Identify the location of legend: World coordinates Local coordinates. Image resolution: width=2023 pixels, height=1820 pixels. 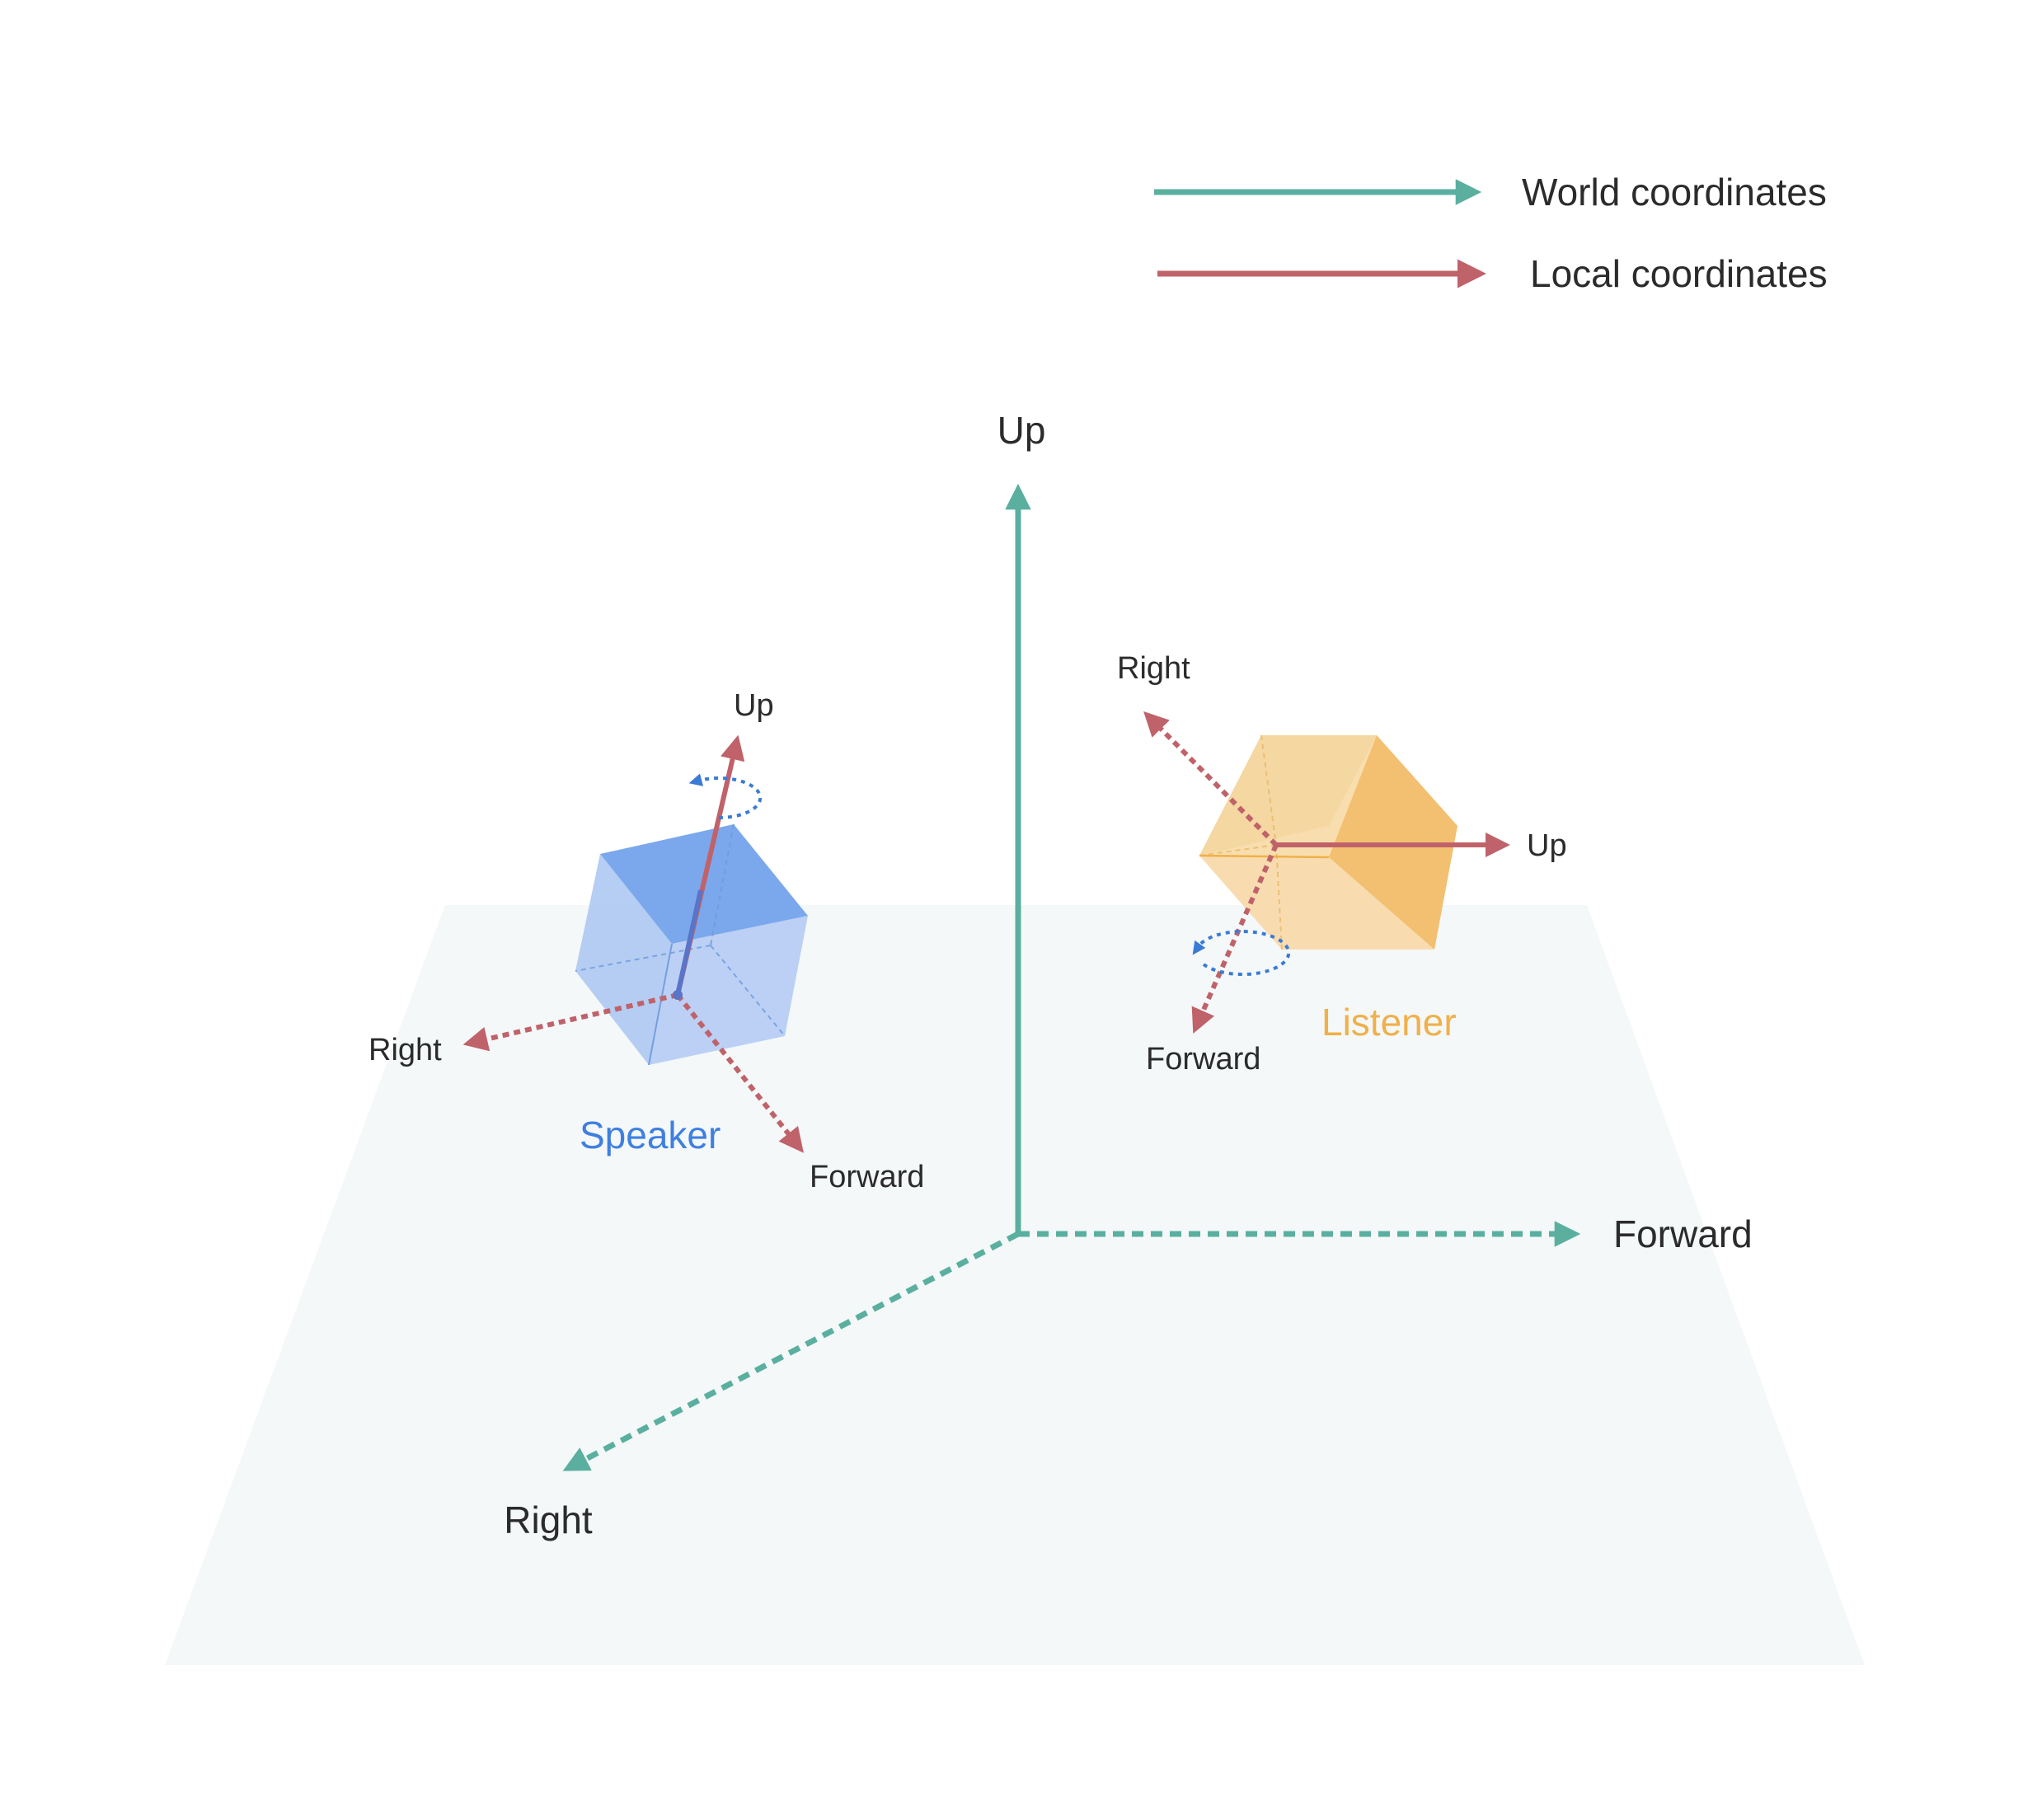
(1491, 233).